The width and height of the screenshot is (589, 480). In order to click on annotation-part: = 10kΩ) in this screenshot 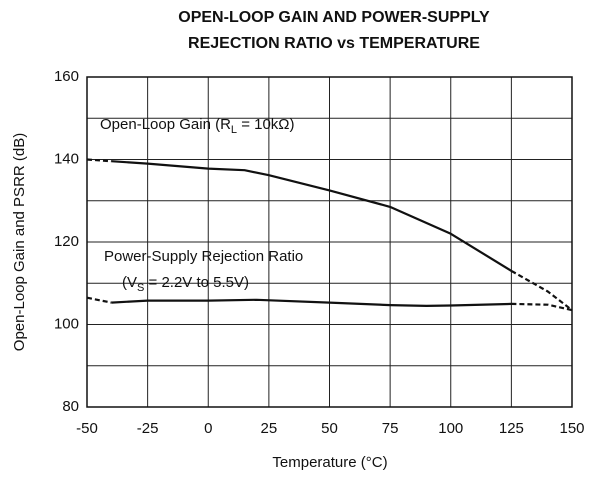, I will do `click(266, 124)`.